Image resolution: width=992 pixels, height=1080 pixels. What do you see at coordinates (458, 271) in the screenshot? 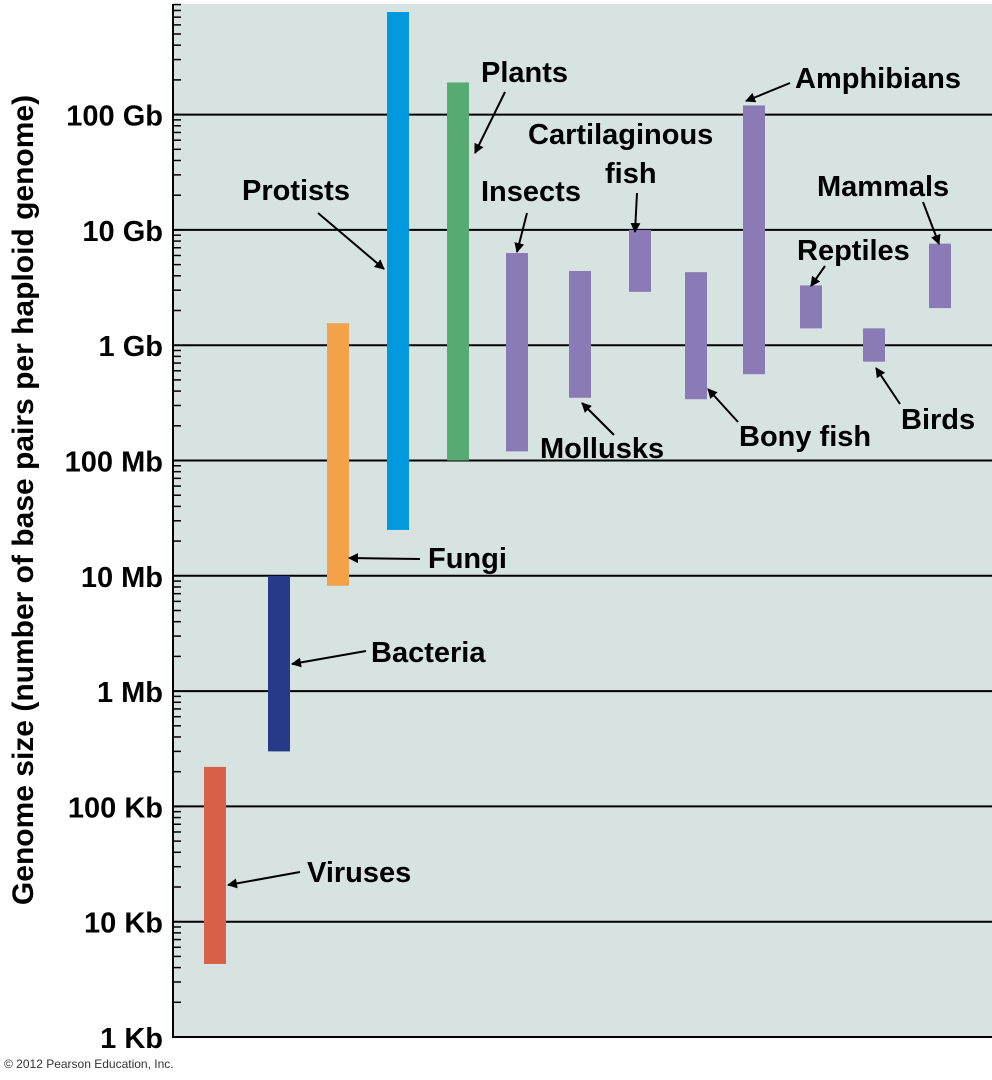
I see `bar-plants` at bounding box center [458, 271].